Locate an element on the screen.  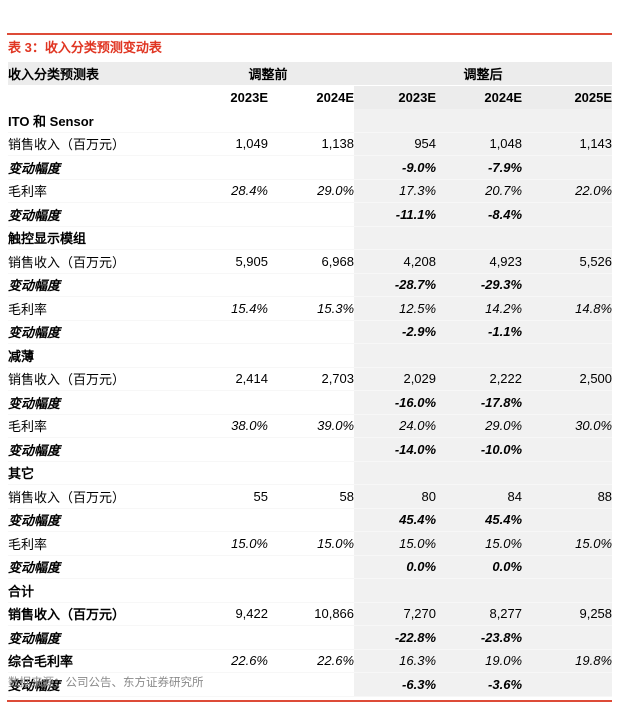
table-corner-label: 收入分类预测表 is located at coordinates (95, 74).